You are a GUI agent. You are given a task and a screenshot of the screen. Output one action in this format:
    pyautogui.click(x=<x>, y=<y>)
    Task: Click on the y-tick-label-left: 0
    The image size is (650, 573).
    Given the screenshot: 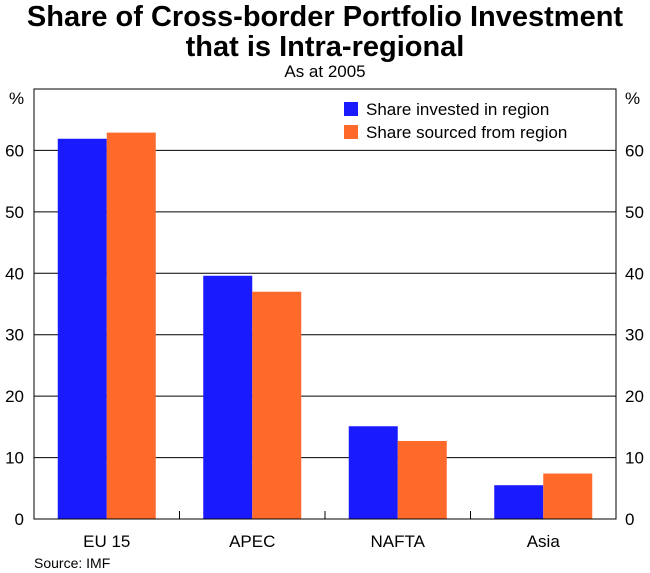 What is the action you would take?
    pyautogui.click(x=19, y=519)
    